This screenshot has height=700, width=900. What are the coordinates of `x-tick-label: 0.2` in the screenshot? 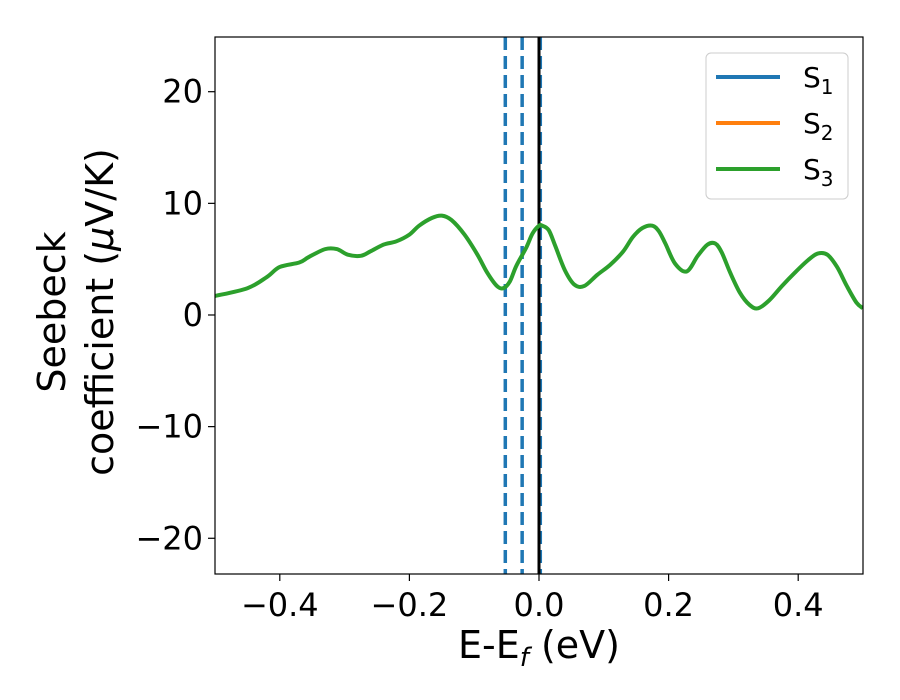 It's located at (668, 605).